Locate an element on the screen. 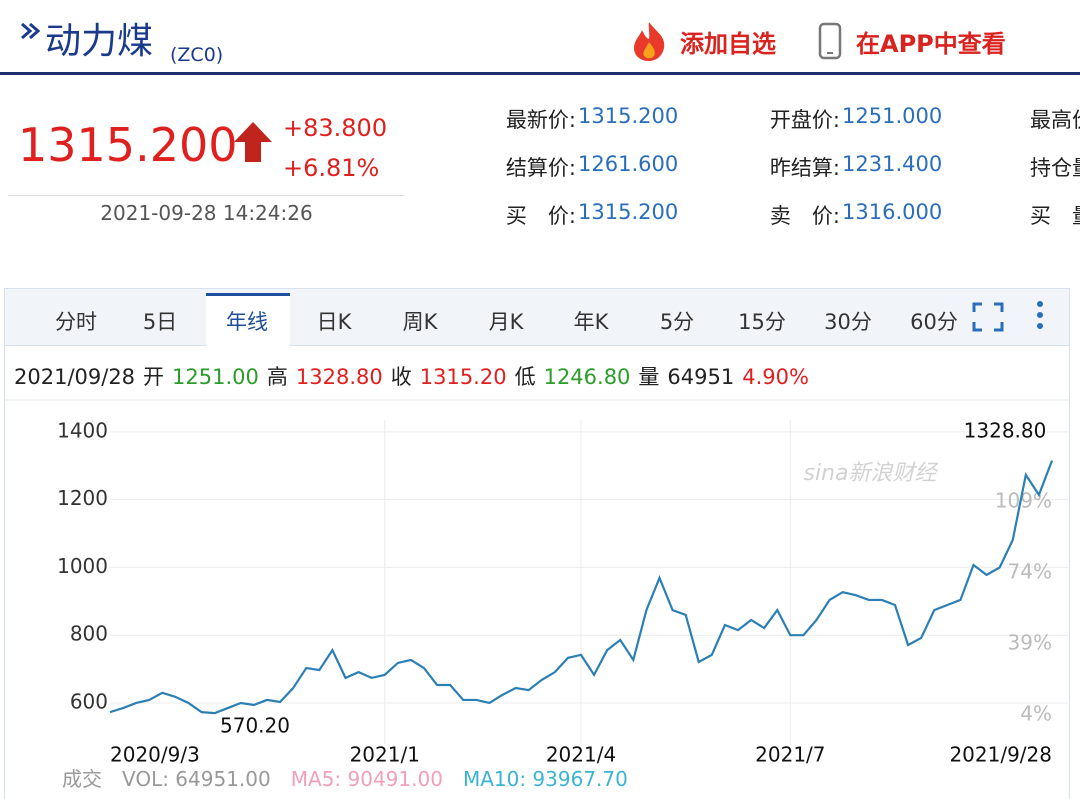 This screenshot has width=1080, height=799. field-label: 买 量 is located at coordinates (1055, 216).